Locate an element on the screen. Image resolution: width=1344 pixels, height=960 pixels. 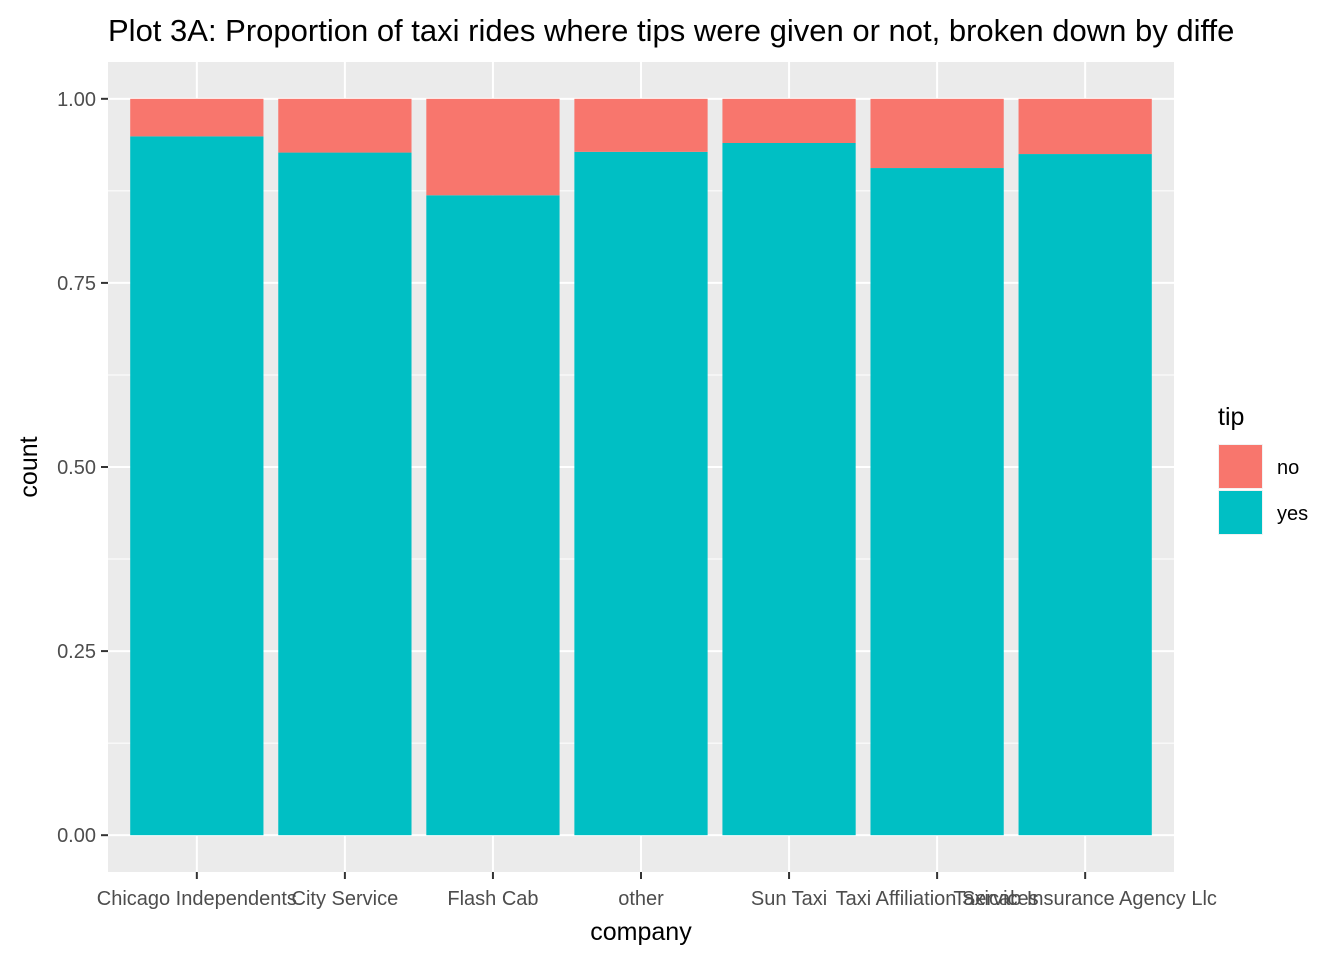
y-axis: 0.00 0.25 0.50 0.75 1.00 is located at coordinates (82, 468).